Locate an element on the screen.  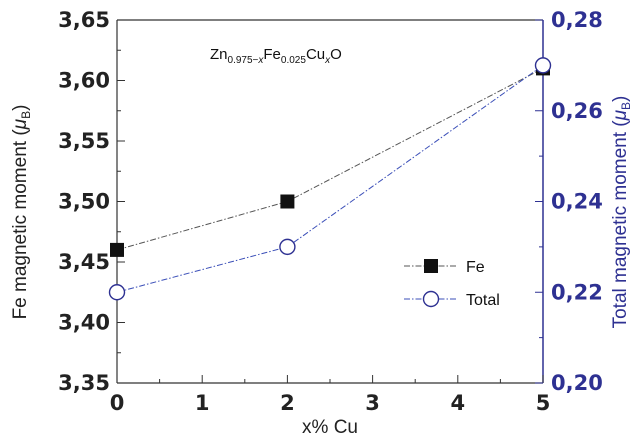
x-tick-label: 4 is located at coordinates (457, 403).